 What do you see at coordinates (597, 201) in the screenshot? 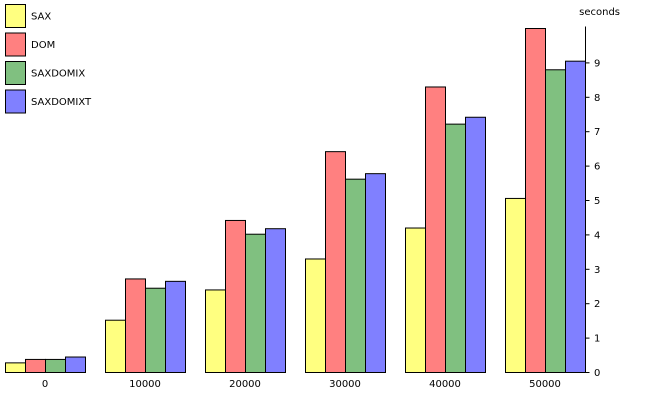
I see `y-tick-label: 5` at bounding box center [597, 201].